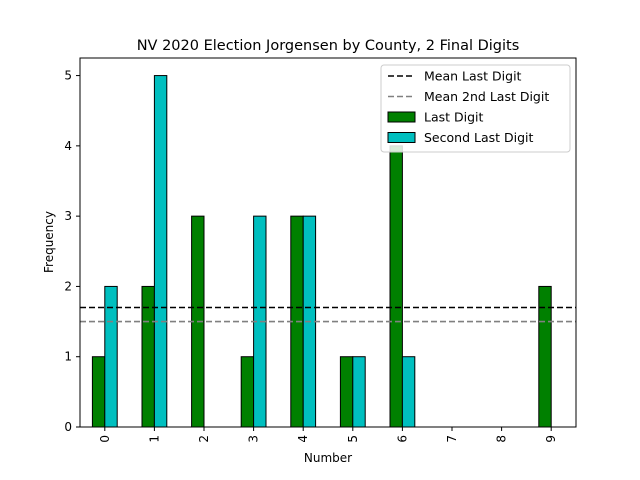 The width and height of the screenshot is (640, 480). What do you see at coordinates (254, 439) in the screenshot?
I see `x-tick-label-3: 3` at bounding box center [254, 439].